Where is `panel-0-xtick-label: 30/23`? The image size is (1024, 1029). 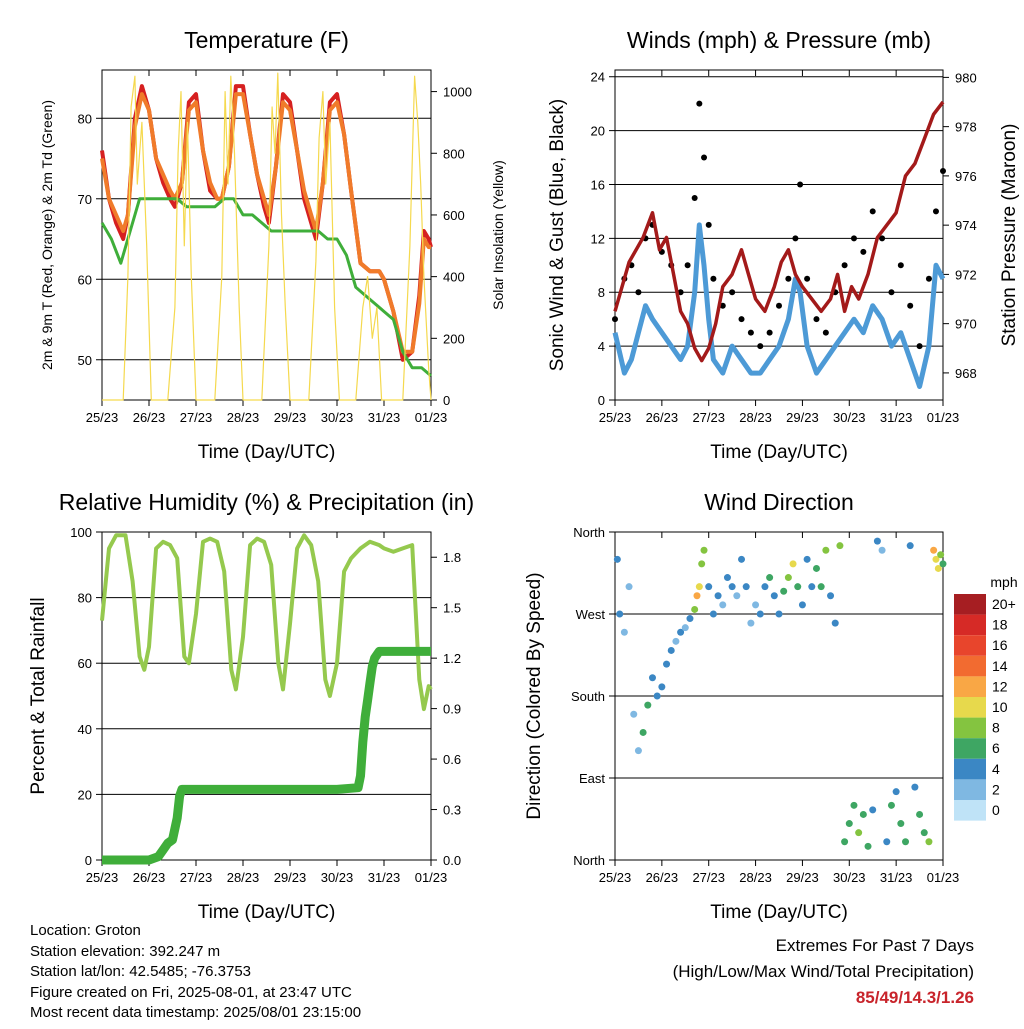 panel-0-xtick-label: 30/23 is located at coordinates (337, 417).